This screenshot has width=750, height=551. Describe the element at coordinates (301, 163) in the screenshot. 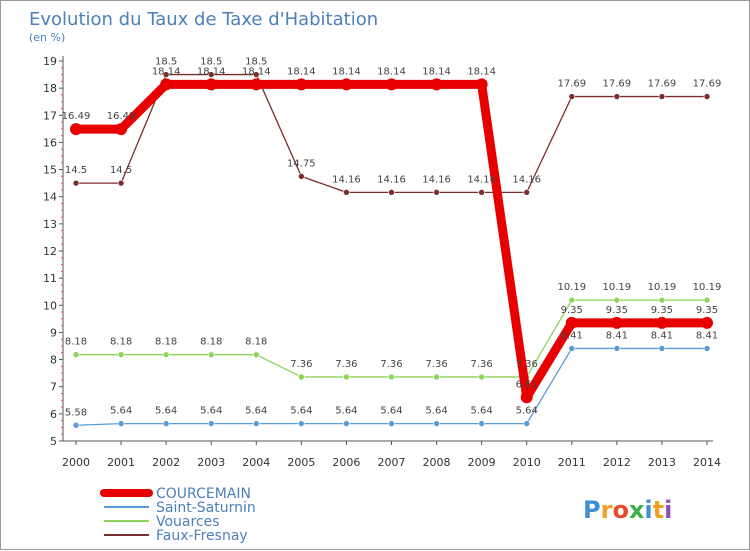

I see `data-label: 14.75` at that location.